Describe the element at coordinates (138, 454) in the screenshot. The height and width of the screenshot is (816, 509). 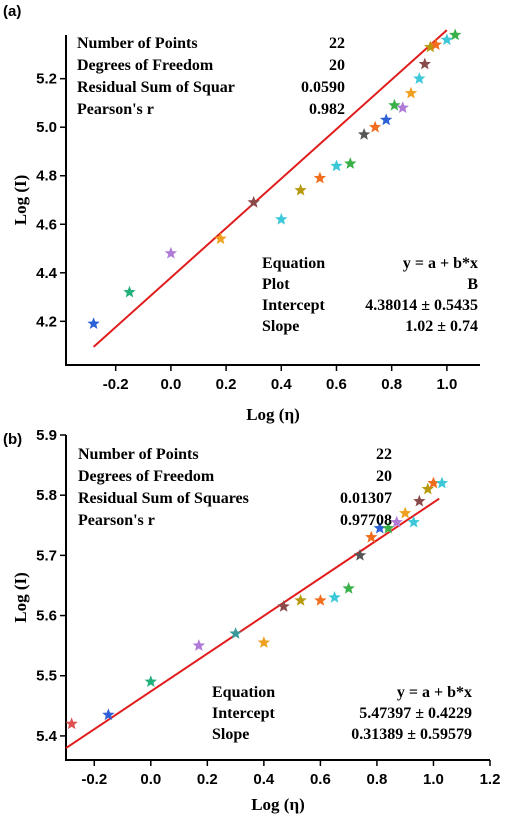
I see `stats-label: Number of Points` at that location.